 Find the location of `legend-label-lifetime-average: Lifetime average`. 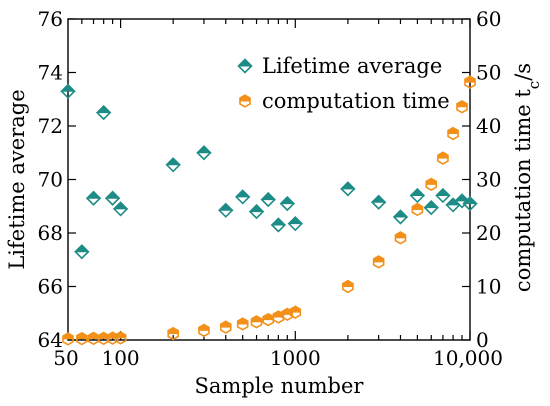

legend-label-lifetime-average: Lifetime average is located at coordinates (352, 66).